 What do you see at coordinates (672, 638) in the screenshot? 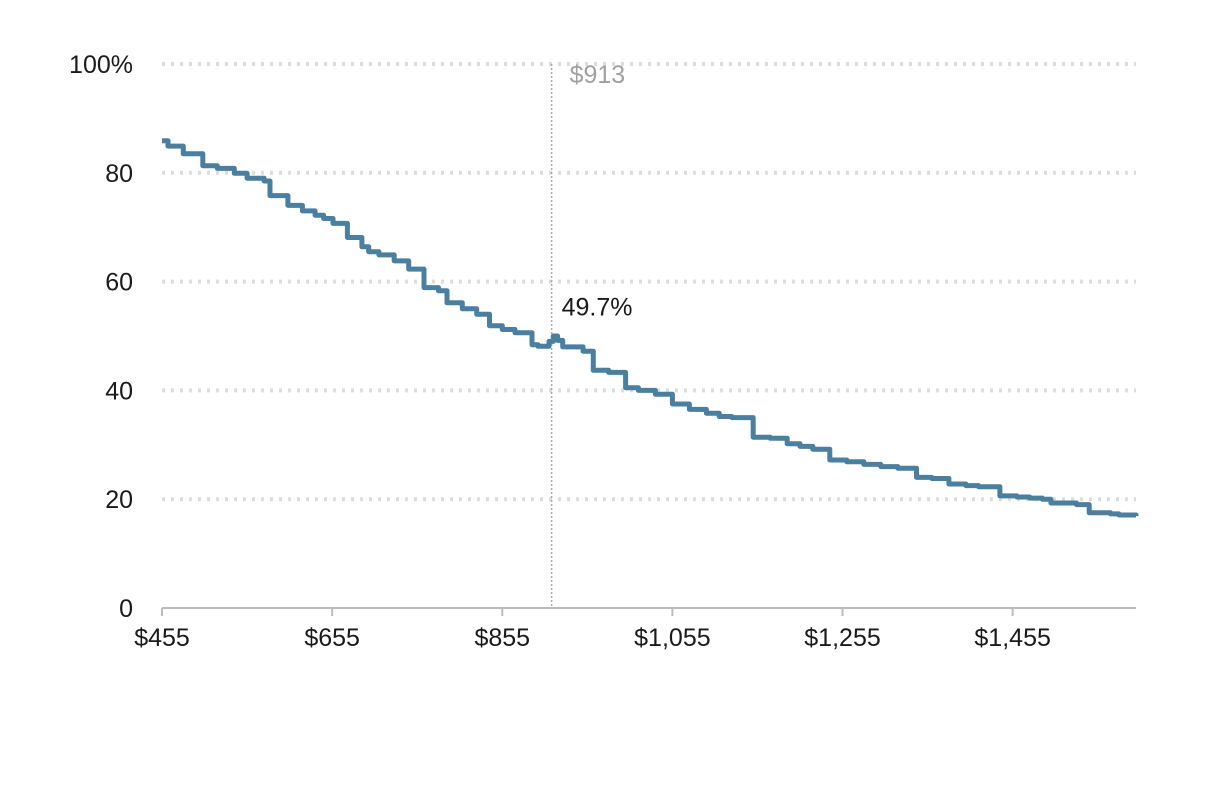
I see `x-tick-label: $1,055` at bounding box center [672, 638].